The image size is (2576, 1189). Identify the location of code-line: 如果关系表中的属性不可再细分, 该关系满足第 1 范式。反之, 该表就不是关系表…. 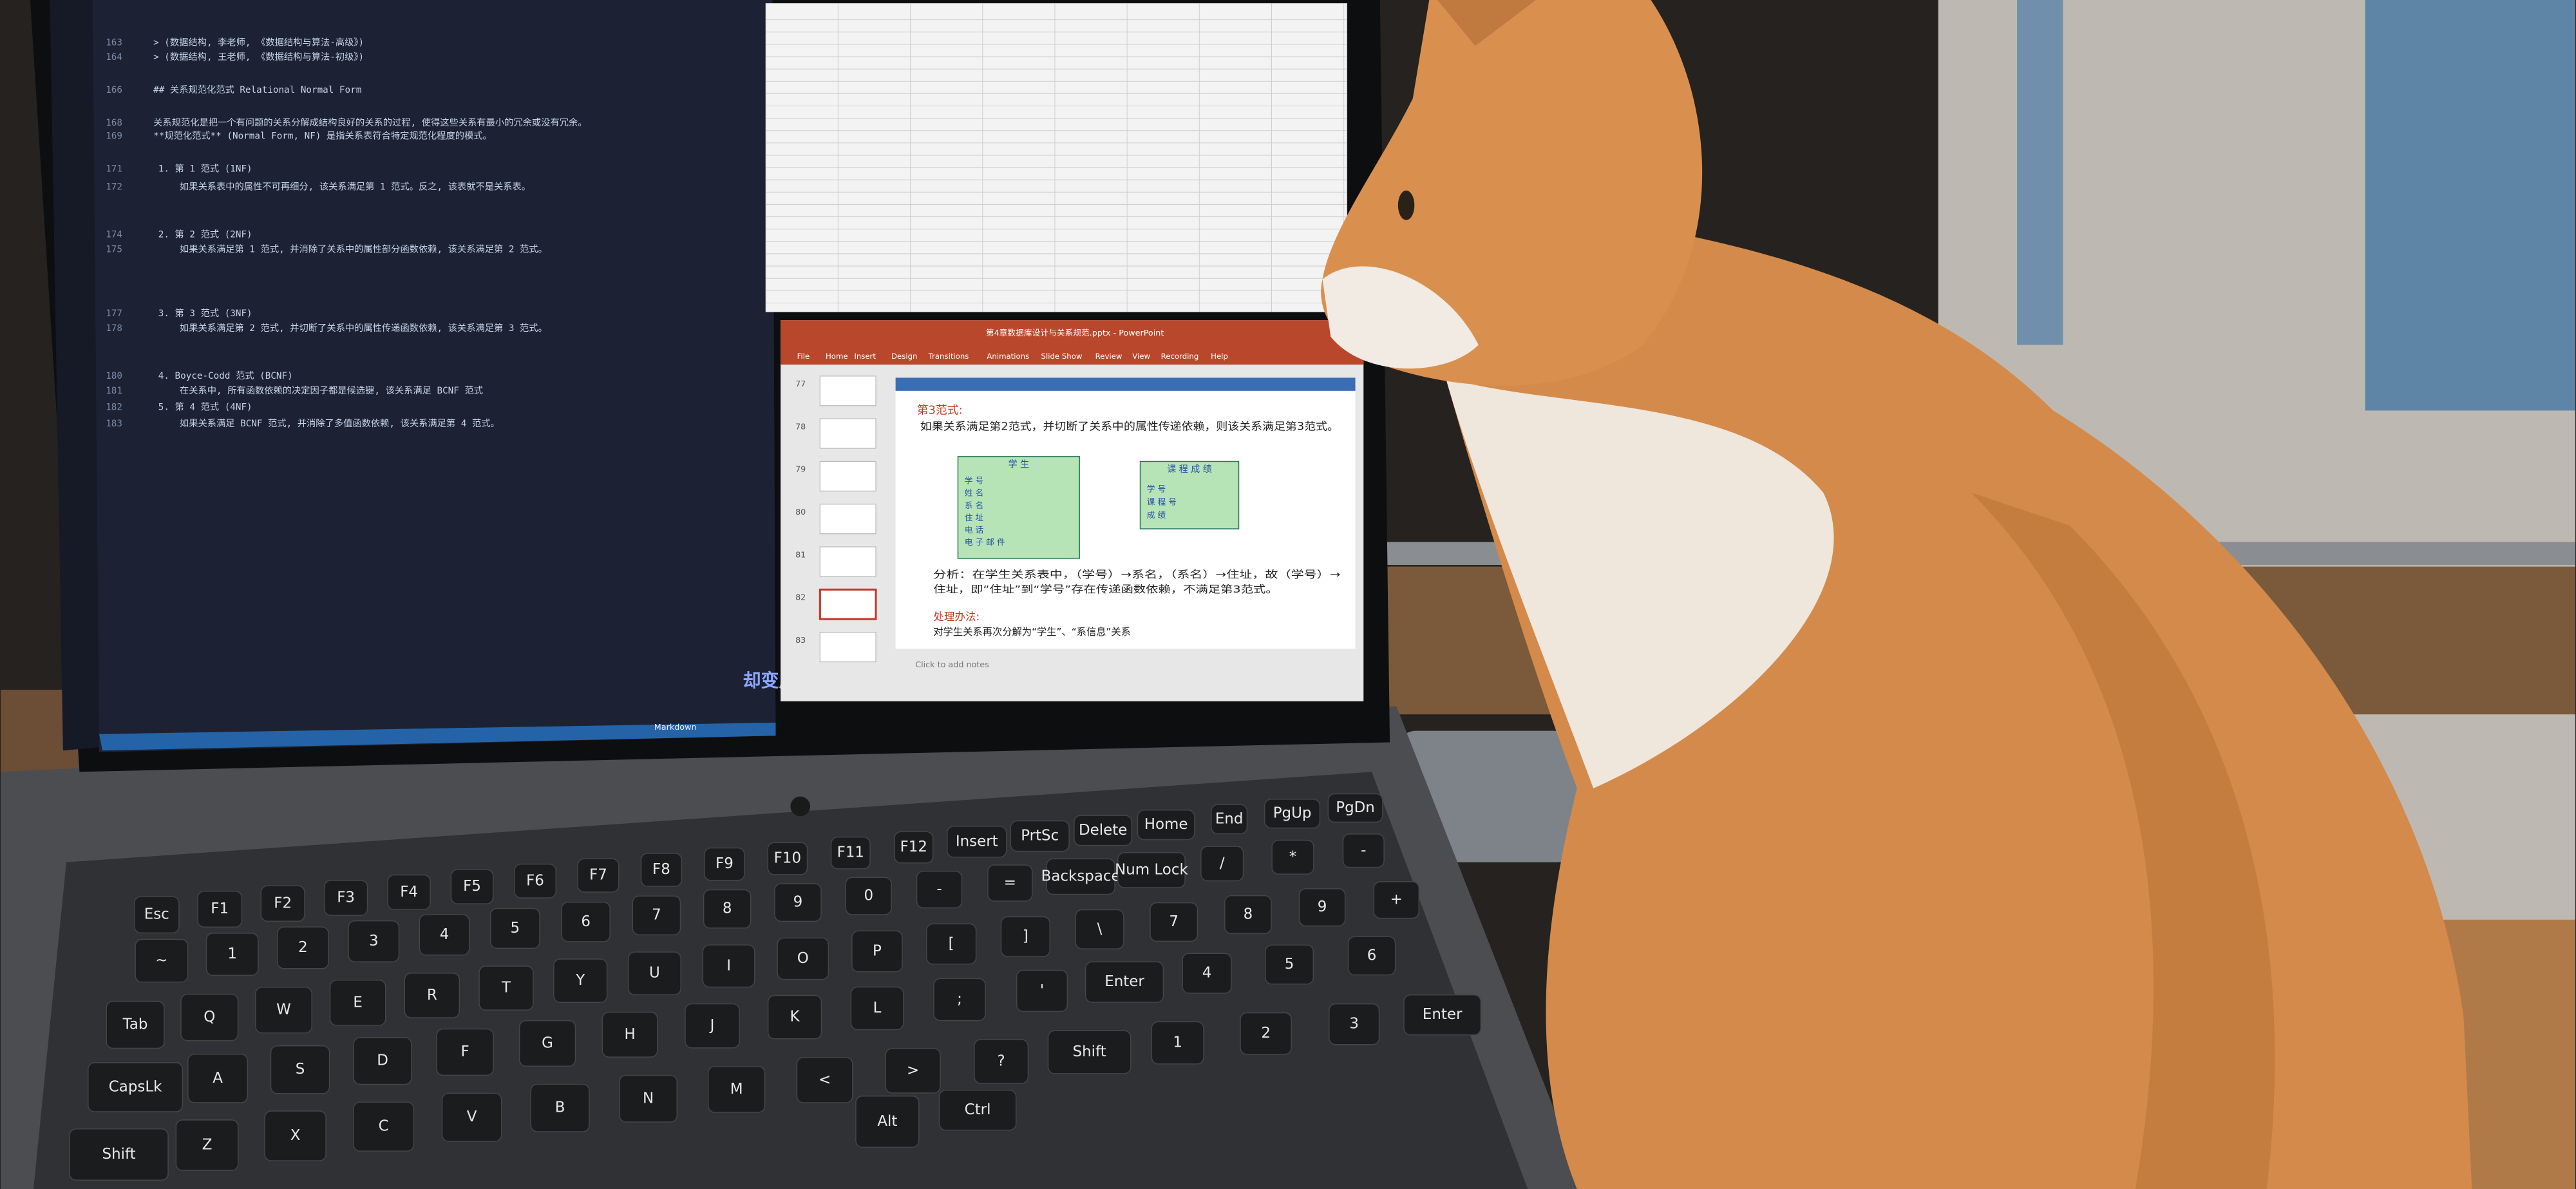
(355, 187).